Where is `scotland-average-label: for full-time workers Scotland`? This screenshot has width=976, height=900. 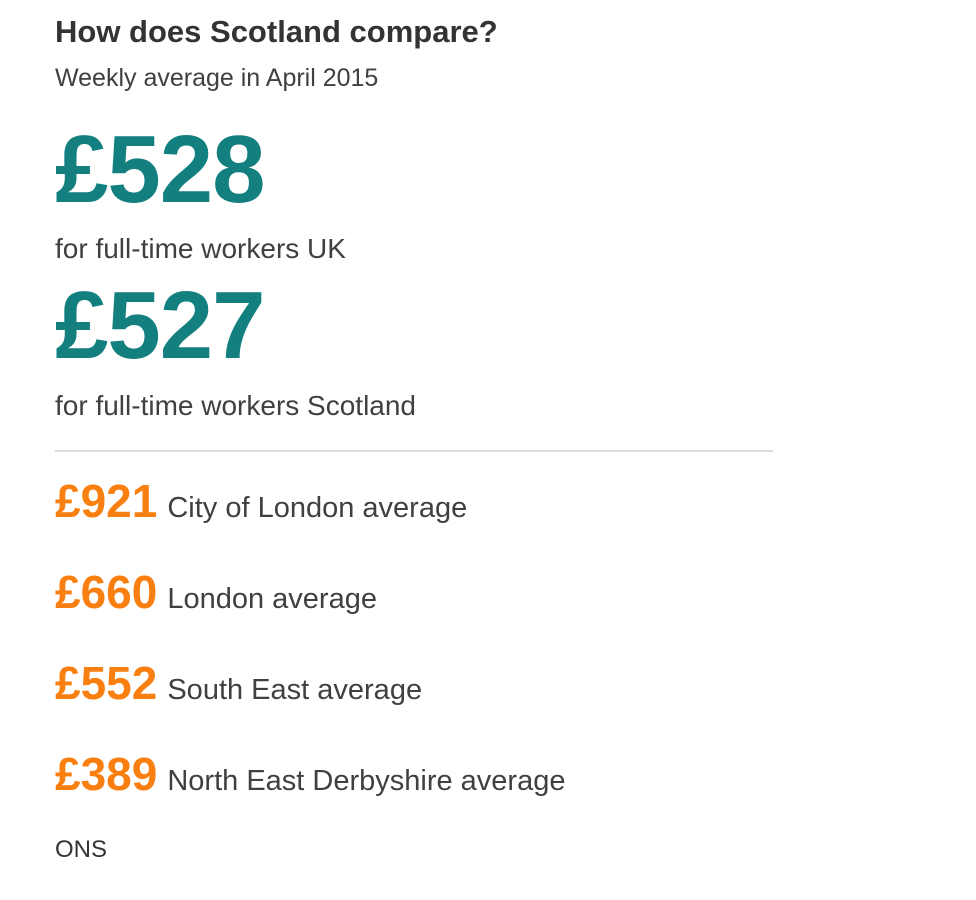 scotland-average-label: for full-time workers Scotland is located at coordinates (236, 405).